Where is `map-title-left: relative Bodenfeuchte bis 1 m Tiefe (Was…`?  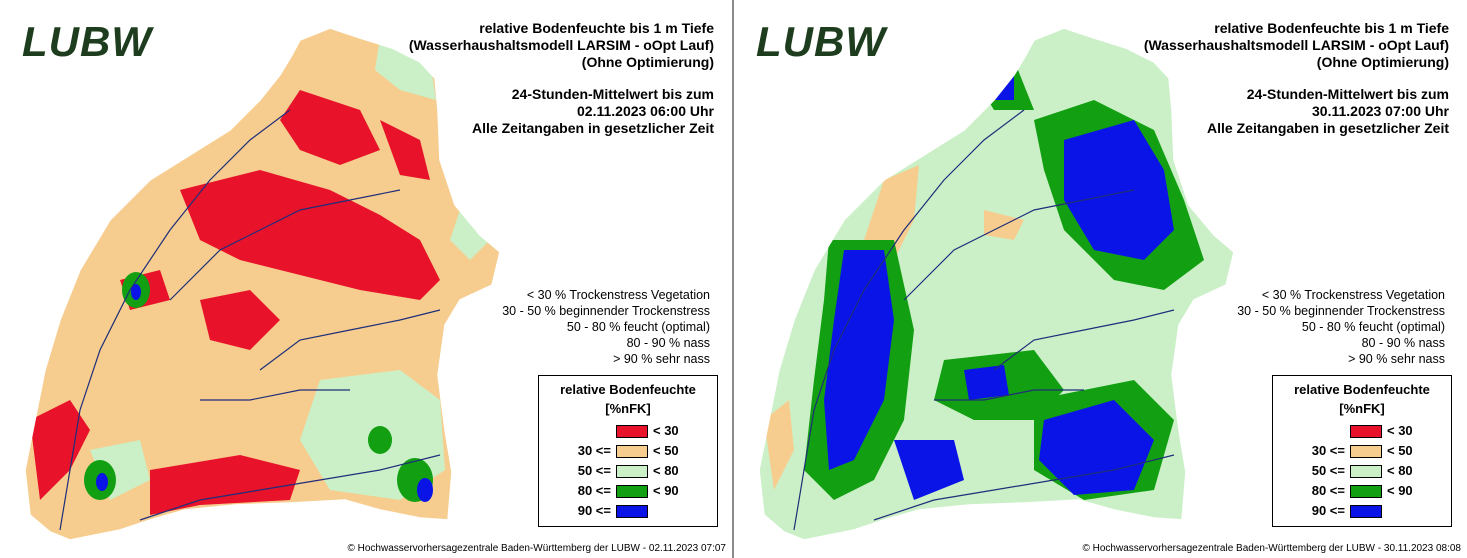 map-title-left: relative Bodenfeuchte bis 1 m Tiefe (Was… is located at coordinates (561, 78).